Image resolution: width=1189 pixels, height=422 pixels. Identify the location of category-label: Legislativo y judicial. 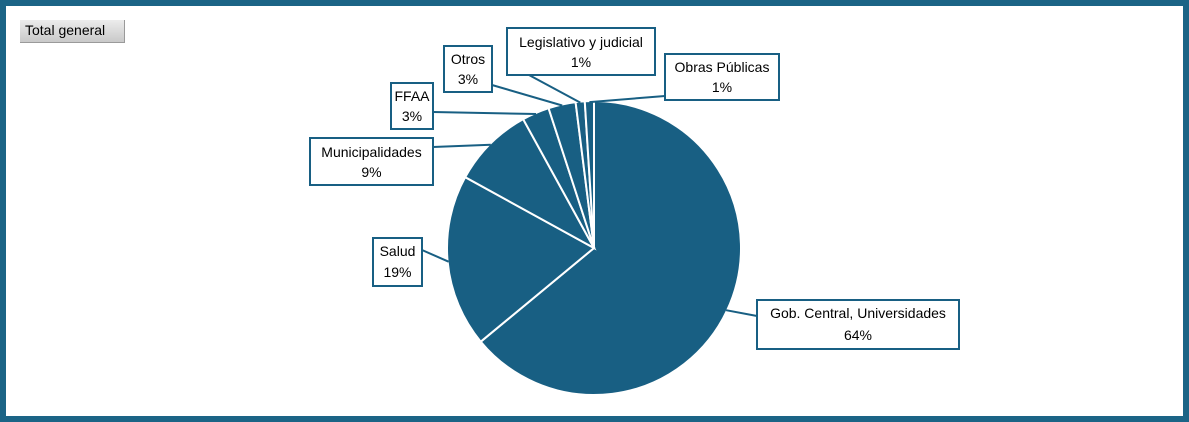
(581, 42).